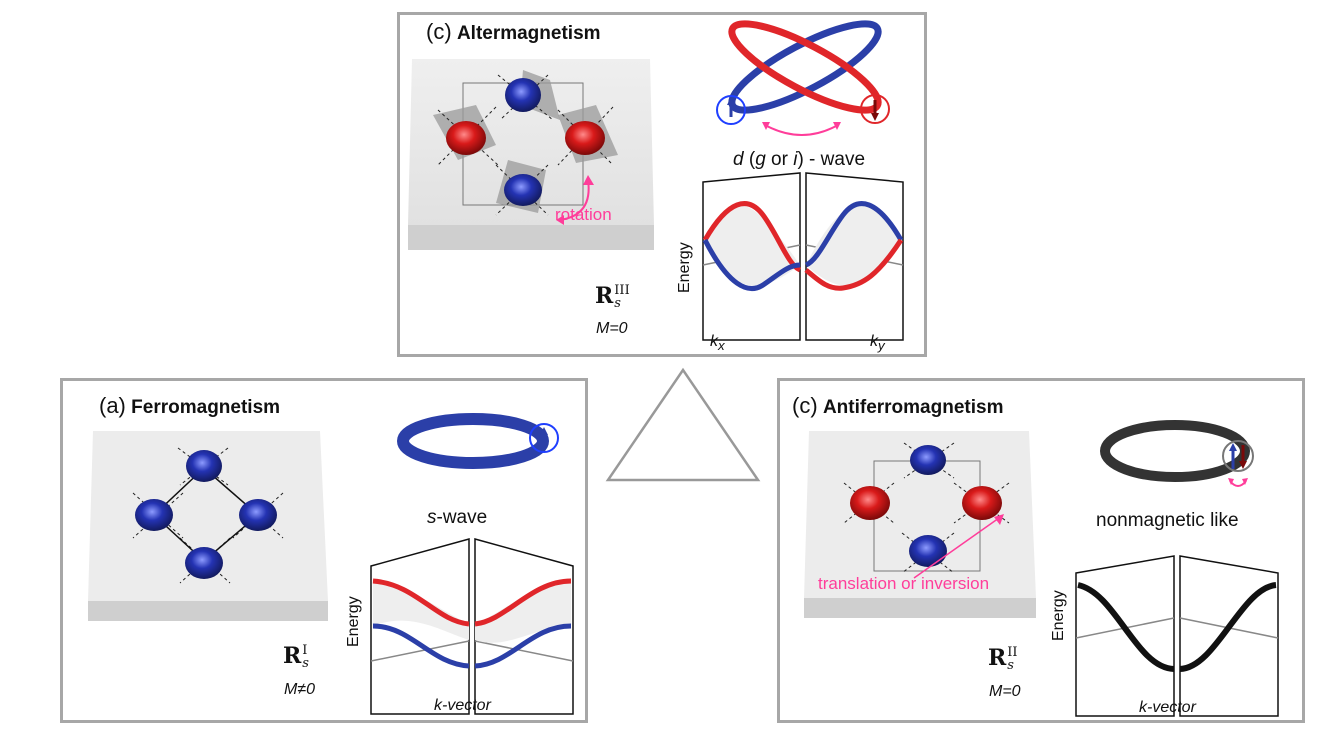 This screenshot has width=1318, height=733. I want to click on triangle-symbol, so click(683, 424).